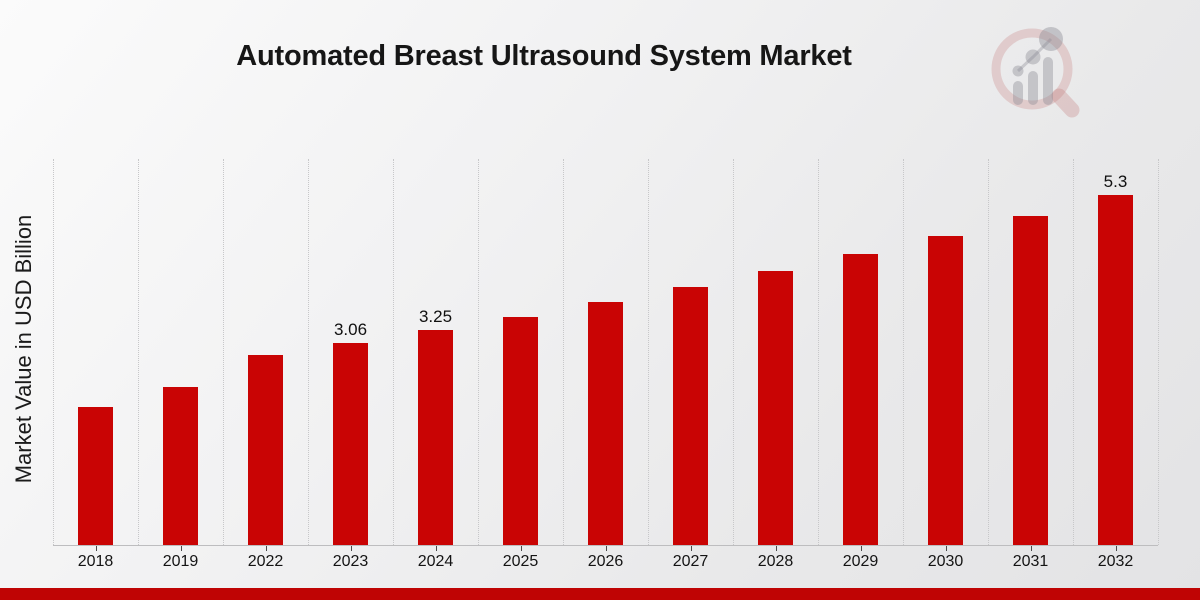  Describe the element at coordinates (350, 561) in the screenshot. I see `x-tick-label-2023: 2023` at that location.